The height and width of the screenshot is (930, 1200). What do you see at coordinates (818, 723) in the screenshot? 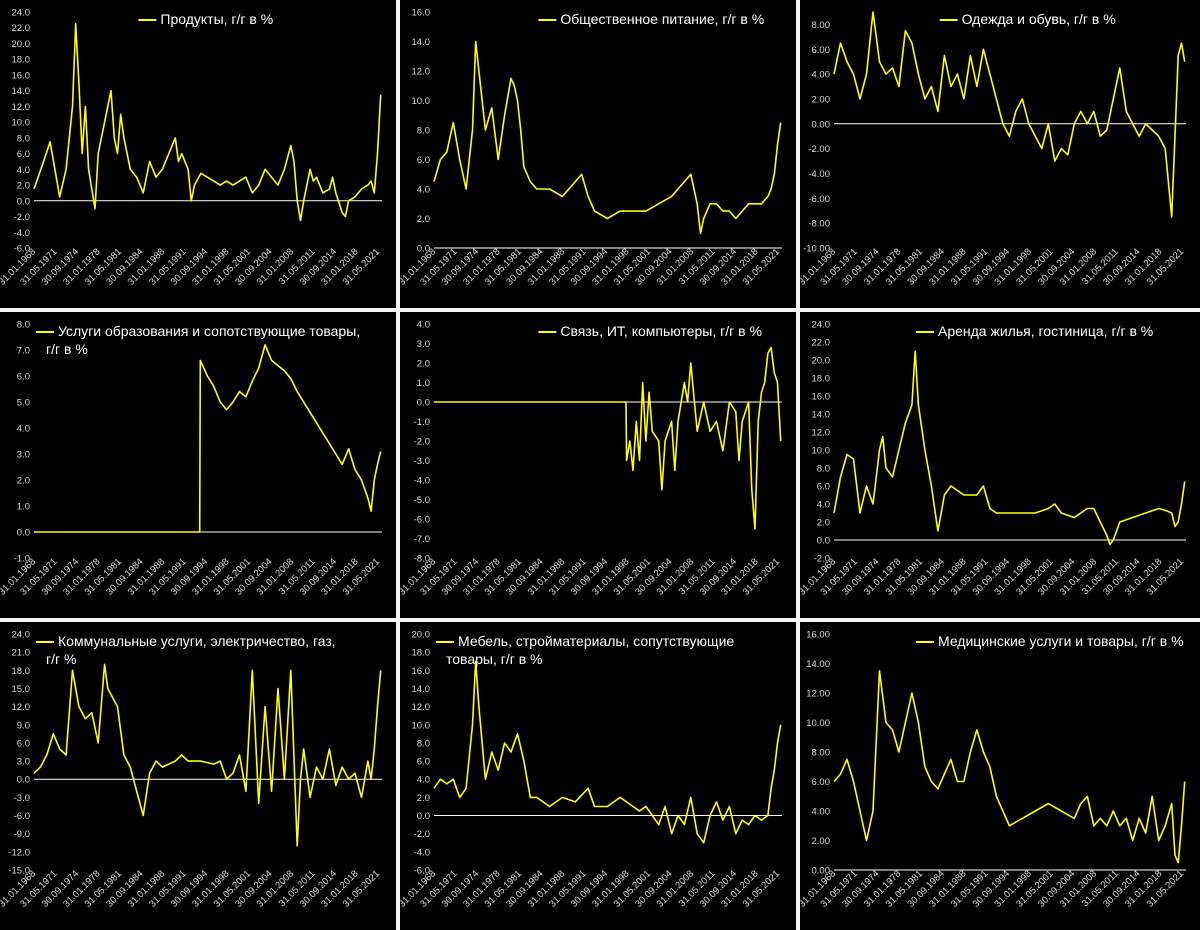
I see `y-tick-label: 10.00` at bounding box center [818, 723].